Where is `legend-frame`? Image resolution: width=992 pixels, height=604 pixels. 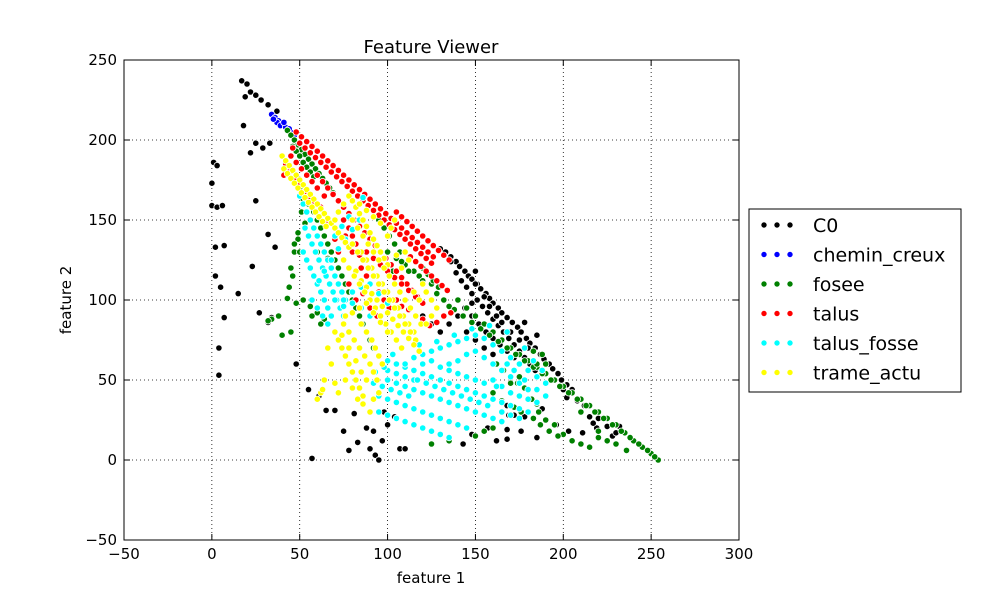
legend-frame is located at coordinates (855, 300).